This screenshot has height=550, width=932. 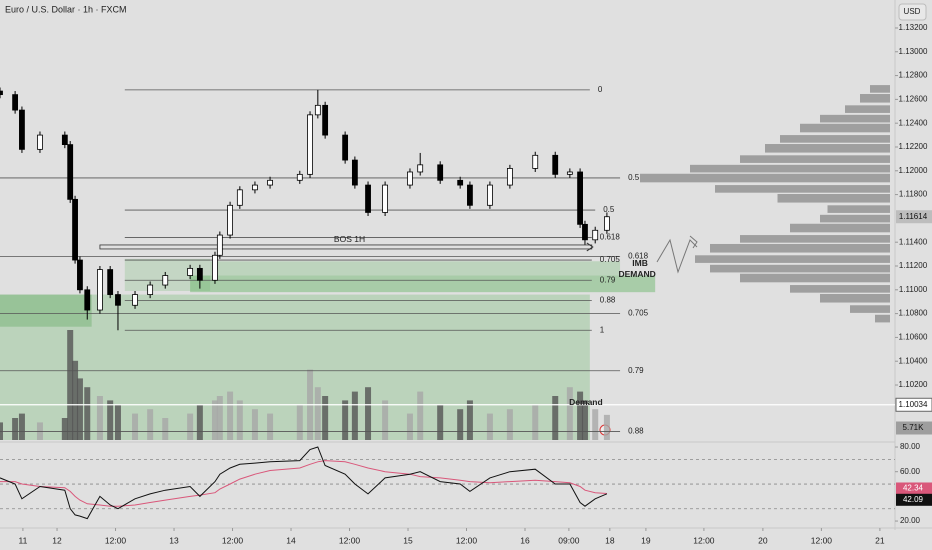 I want to click on rsi-ma-line, so click(x=303, y=483).